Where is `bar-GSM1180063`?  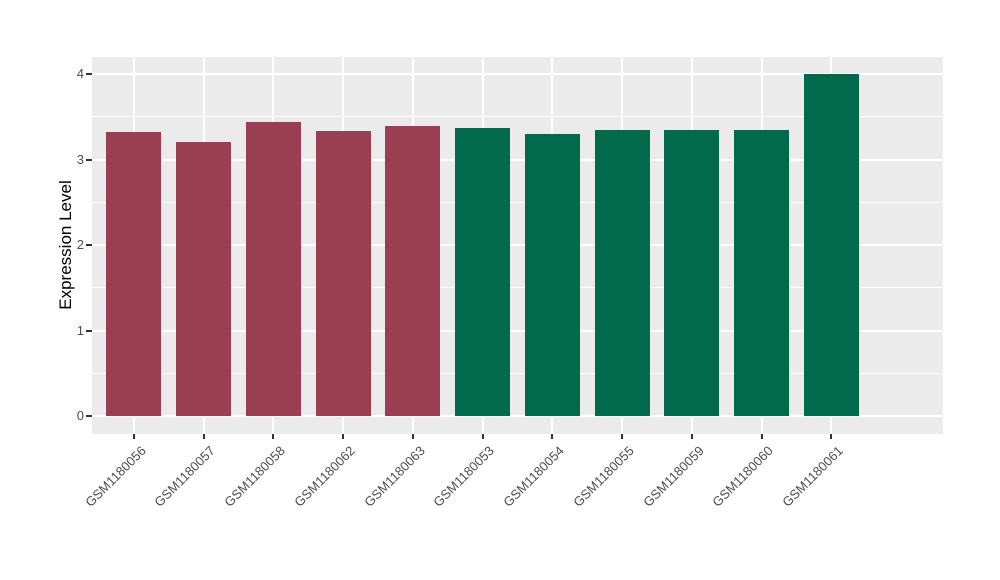
bar-GSM1180063 is located at coordinates (413, 271).